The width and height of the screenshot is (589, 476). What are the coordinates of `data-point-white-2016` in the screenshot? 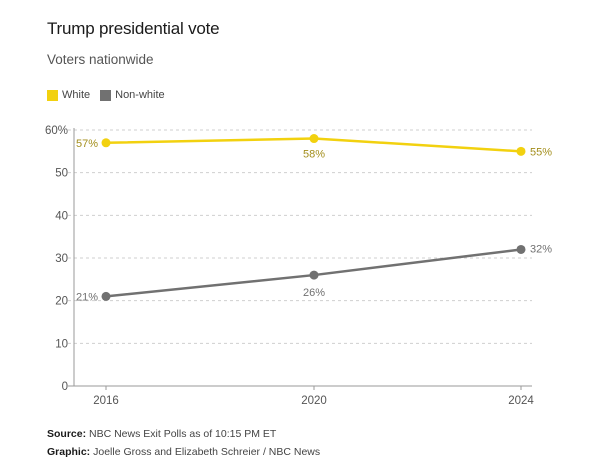 It's located at (106, 143).